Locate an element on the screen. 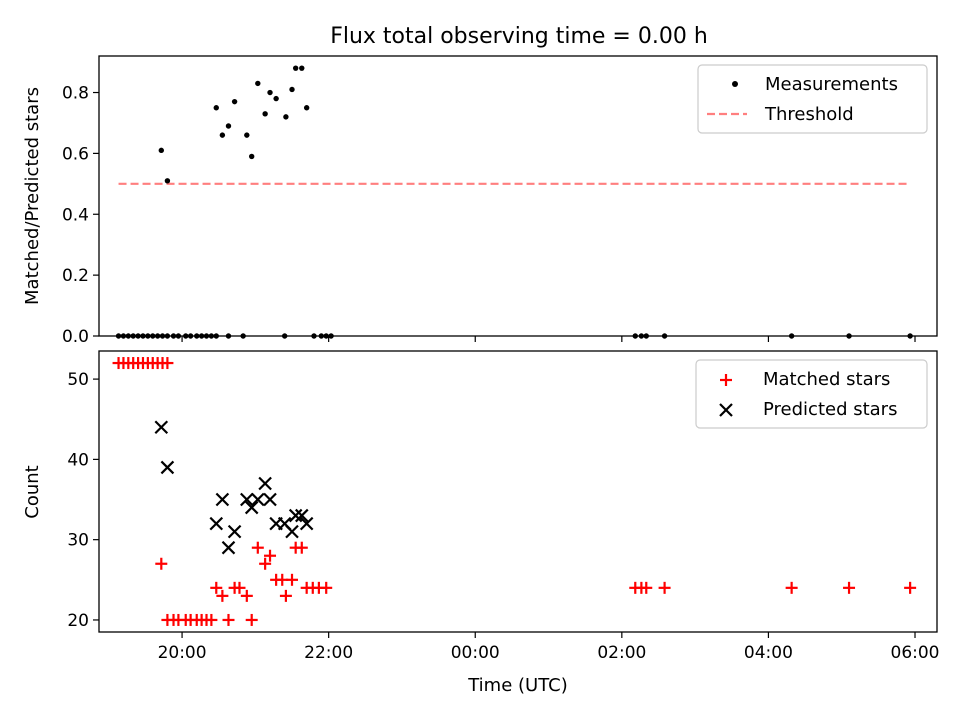 The image size is (960, 720). bottom-legend: Matched stars Predicted stars is located at coordinates (811, 394).